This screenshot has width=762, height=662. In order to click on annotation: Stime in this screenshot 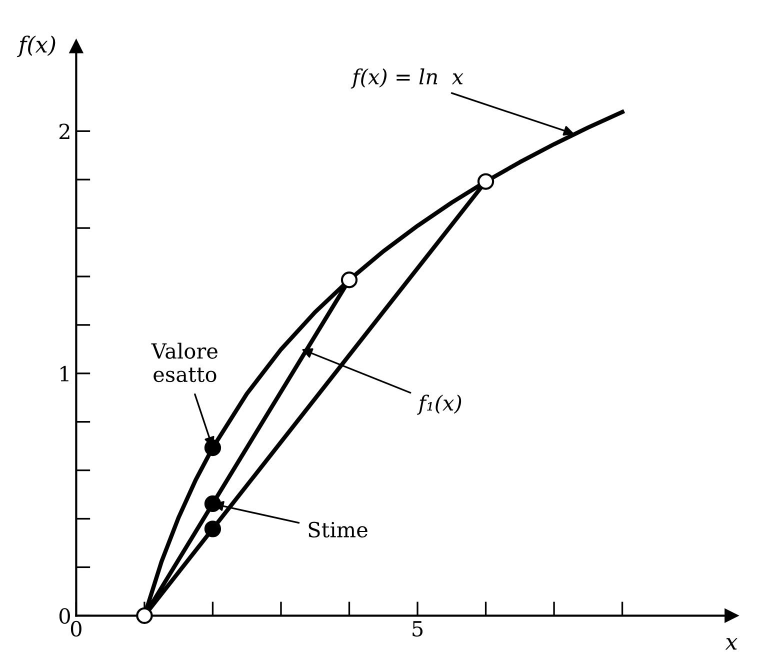, I will do `click(338, 530)`.